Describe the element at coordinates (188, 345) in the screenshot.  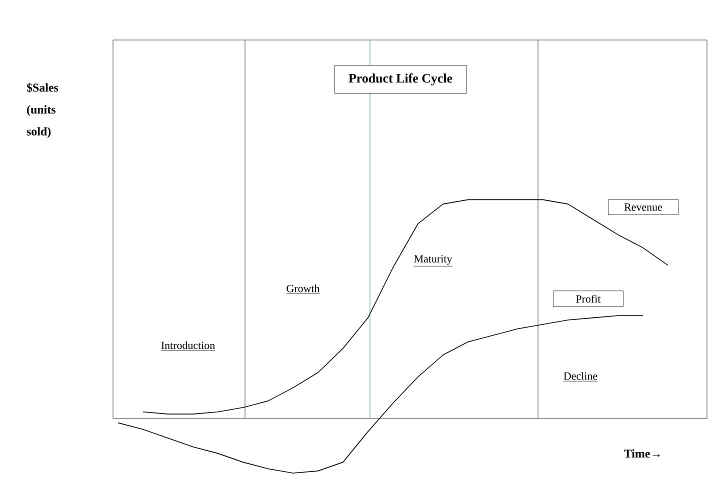
I see `annotation: Introduction` at that location.